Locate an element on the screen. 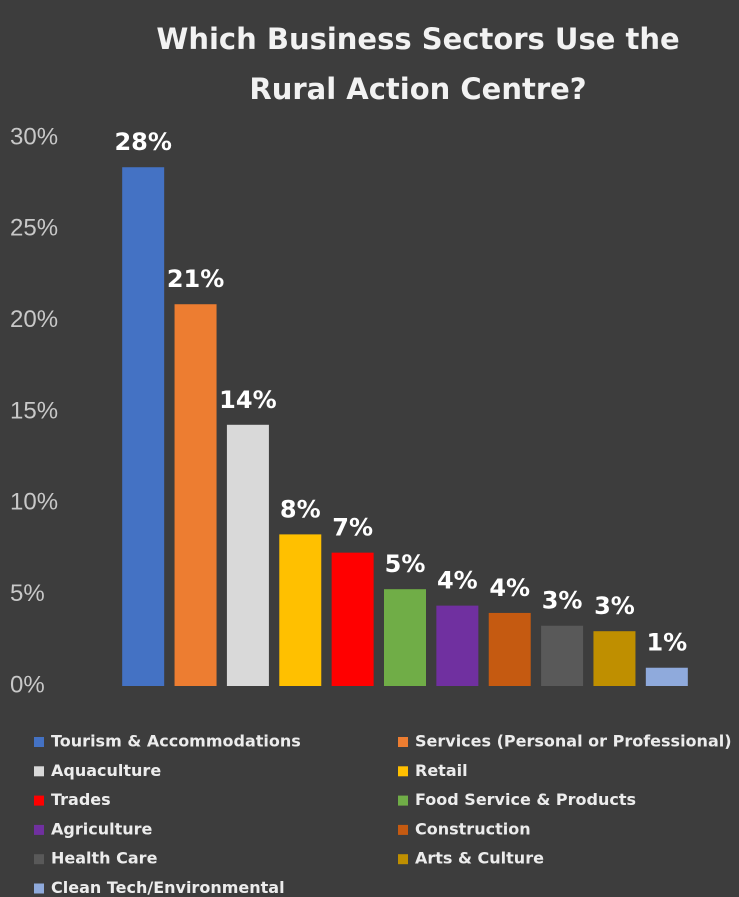 The image size is (739, 897). legend-label: Agriculture is located at coordinates (102, 828).